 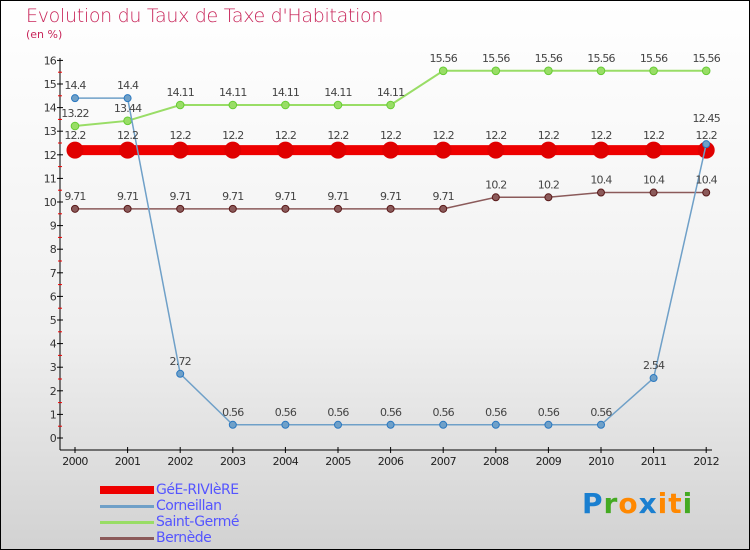 I want to click on series-g-e-rivi-re, so click(x=390, y=150).